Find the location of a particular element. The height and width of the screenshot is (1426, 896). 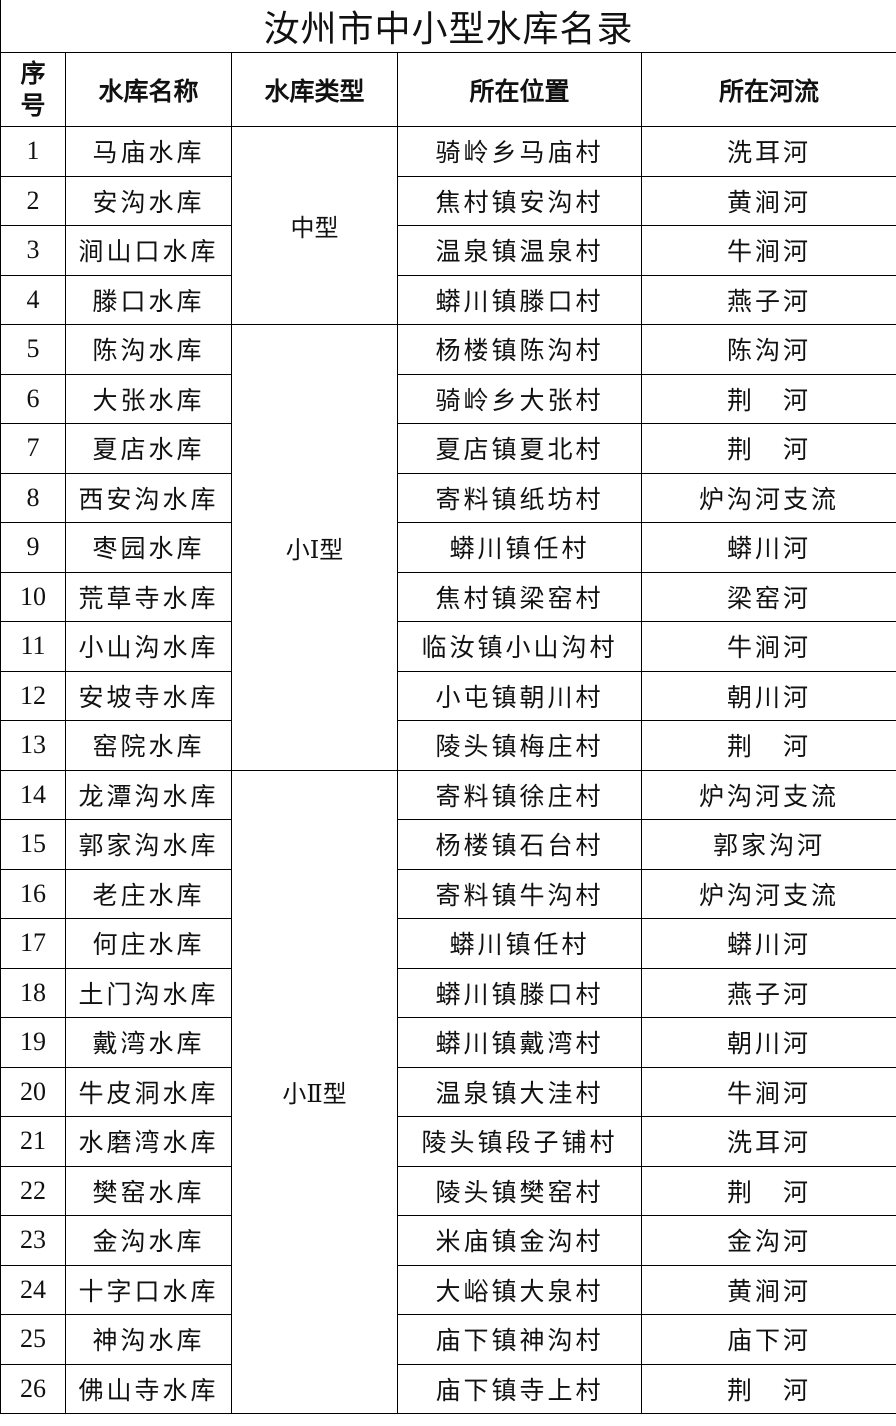

cell-seq: 25 is located at coordinates (33, 1339).